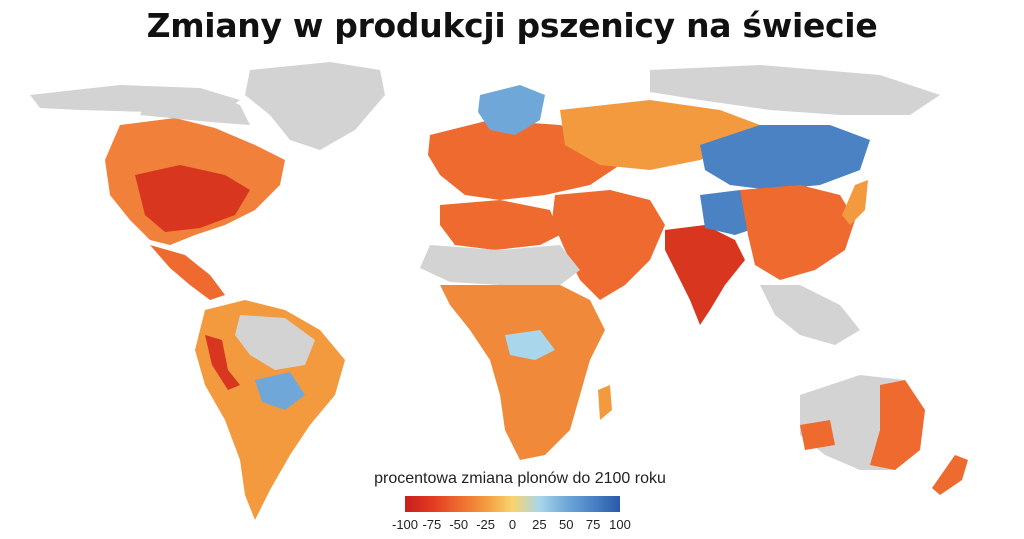  I want to click on region-north-africa, so click(500, 225).